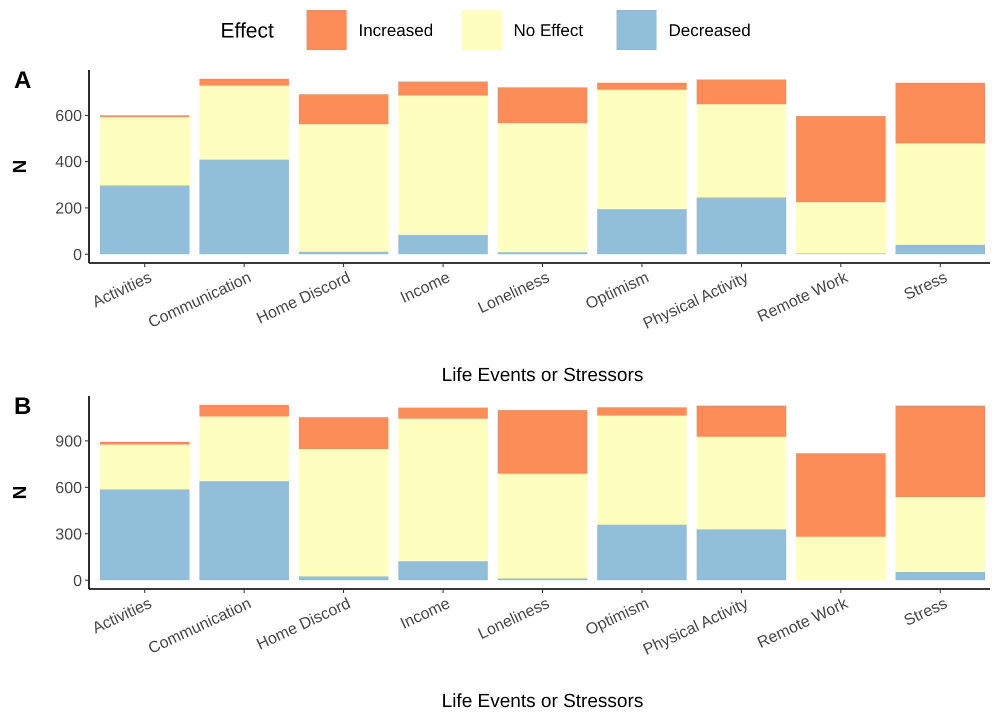 Image resolution: width=992 pixels, height=718 pixels. Describe the element at coordinates (68, 441) in the screenshot. I see `y-tick-label: 900` at that location.